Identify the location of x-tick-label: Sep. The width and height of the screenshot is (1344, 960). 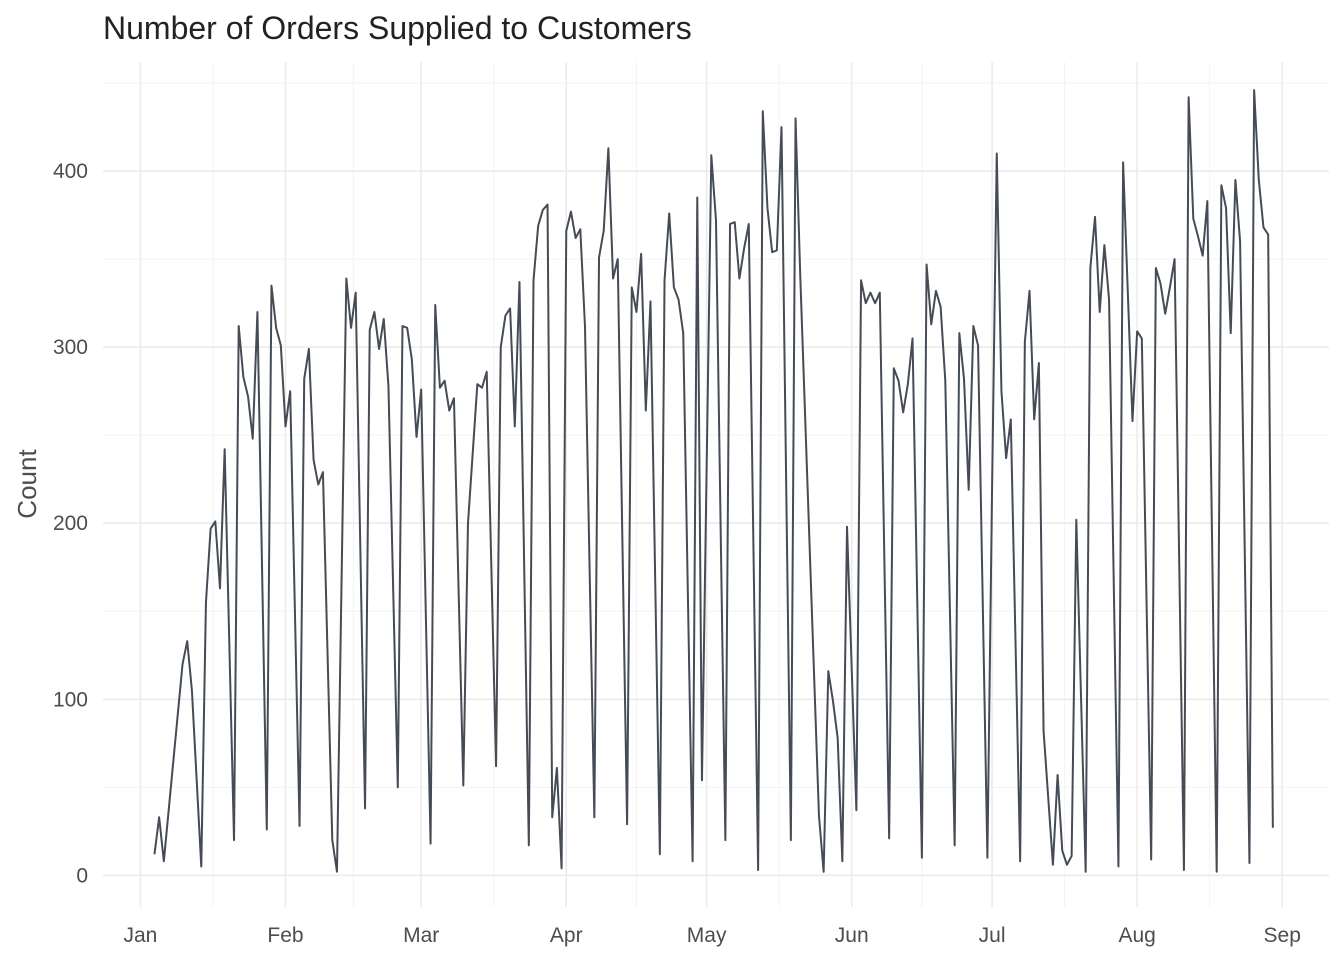
(1282, 935).